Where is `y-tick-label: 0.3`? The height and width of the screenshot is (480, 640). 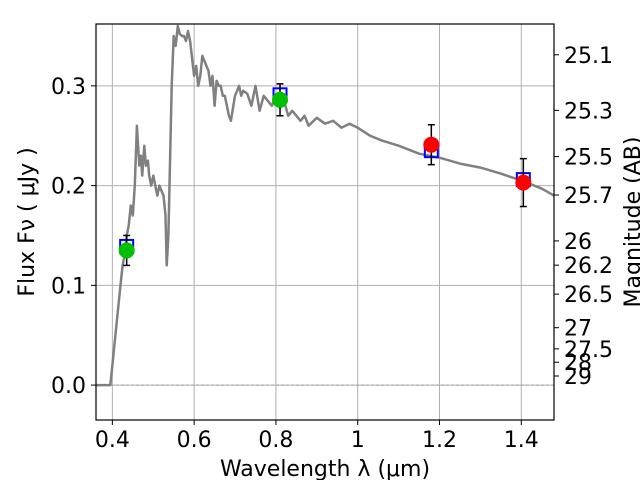 y-tick-label: 0.3 is located at coordinates (68, 87).